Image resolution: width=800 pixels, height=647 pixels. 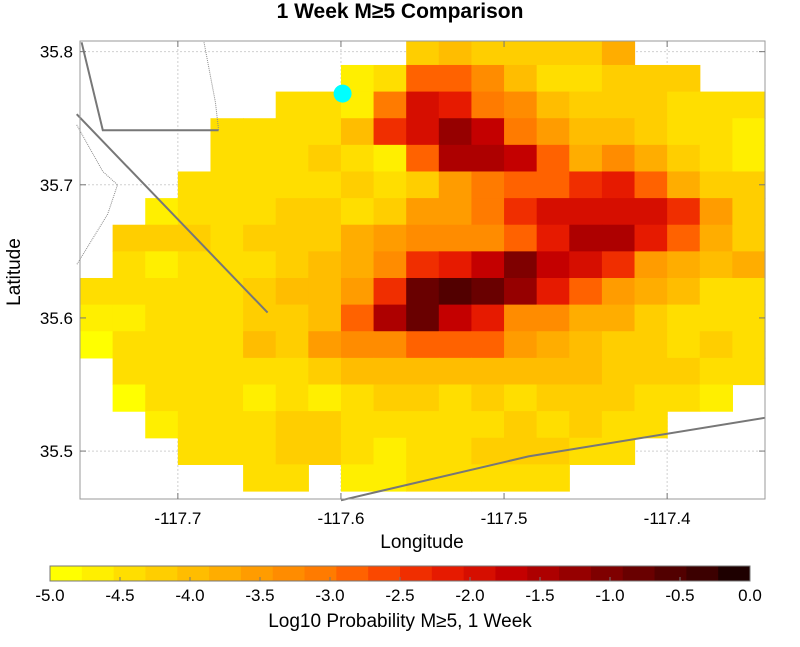 What do you see at coordinates (56, 52) in the screenshot?
I see `y-tick-label: 35.8` at bounding box center [56, 52].